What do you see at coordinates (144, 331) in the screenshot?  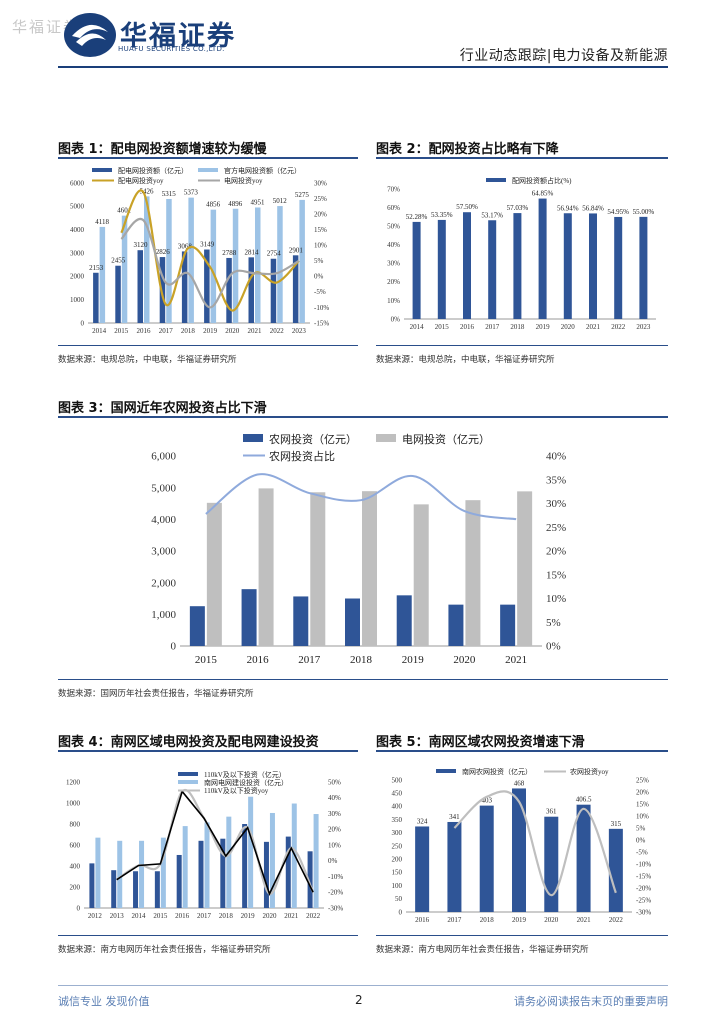 I see `f1-x-tick: 2016` at bounding box center [144, 331].